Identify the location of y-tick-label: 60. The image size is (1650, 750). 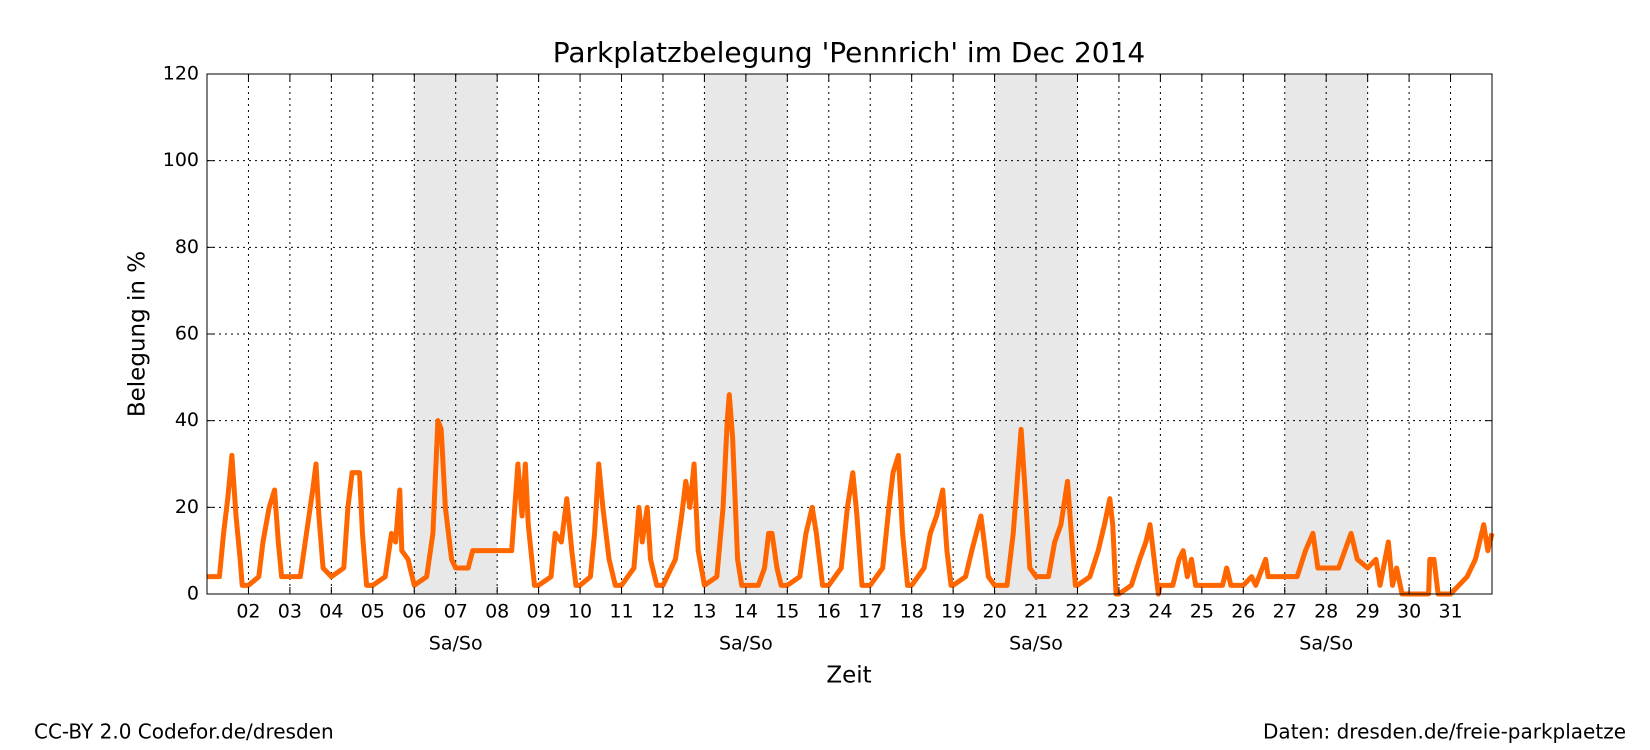
(187, 334).